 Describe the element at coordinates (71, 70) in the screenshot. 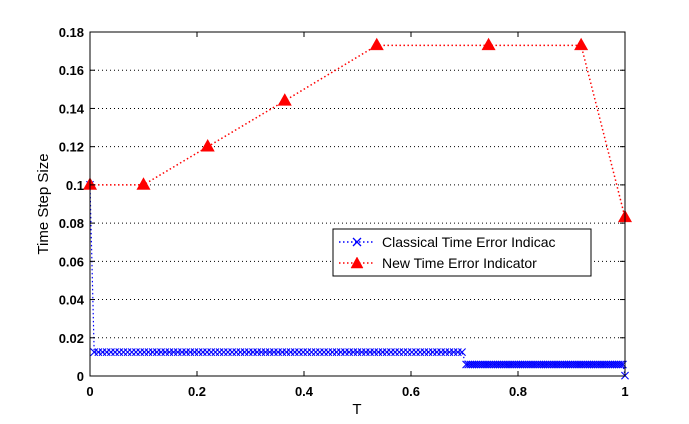

I see `y-tick-label: 0.16` at that location.